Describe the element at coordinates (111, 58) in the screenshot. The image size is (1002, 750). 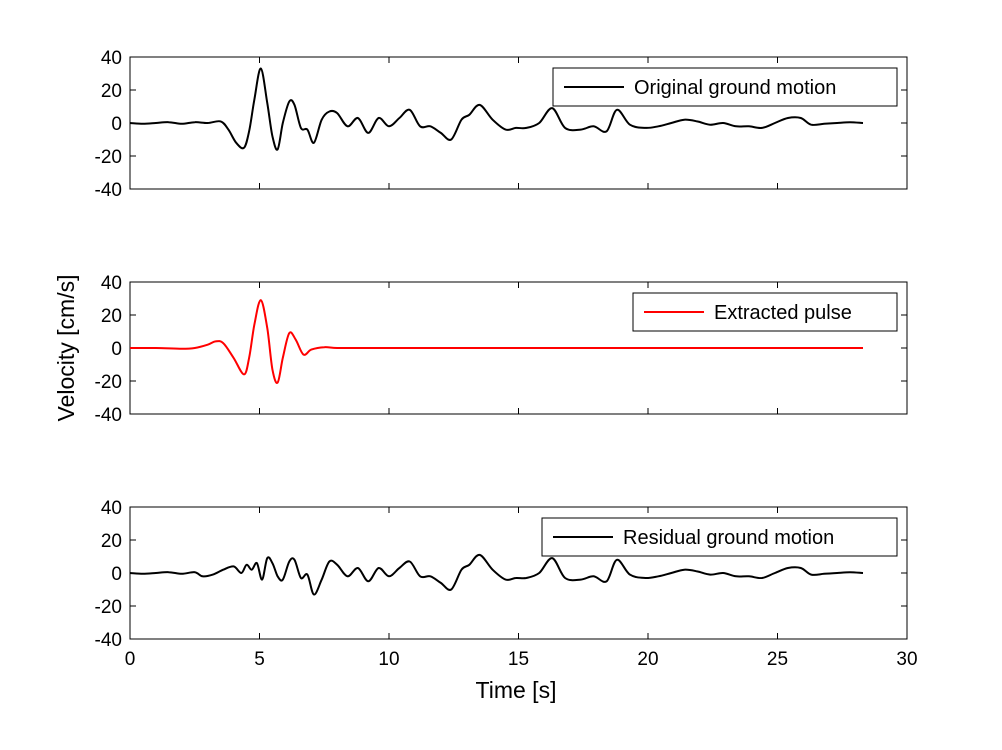
I see `y-tick-label: 40` at that location.